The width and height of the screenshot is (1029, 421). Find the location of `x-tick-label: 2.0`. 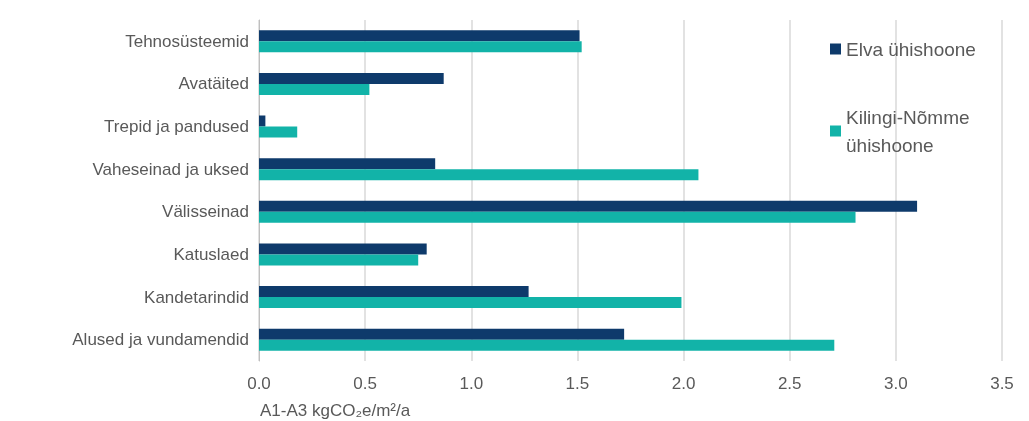

x-tick-label: 2.0 is located at coordinates (683, 383).